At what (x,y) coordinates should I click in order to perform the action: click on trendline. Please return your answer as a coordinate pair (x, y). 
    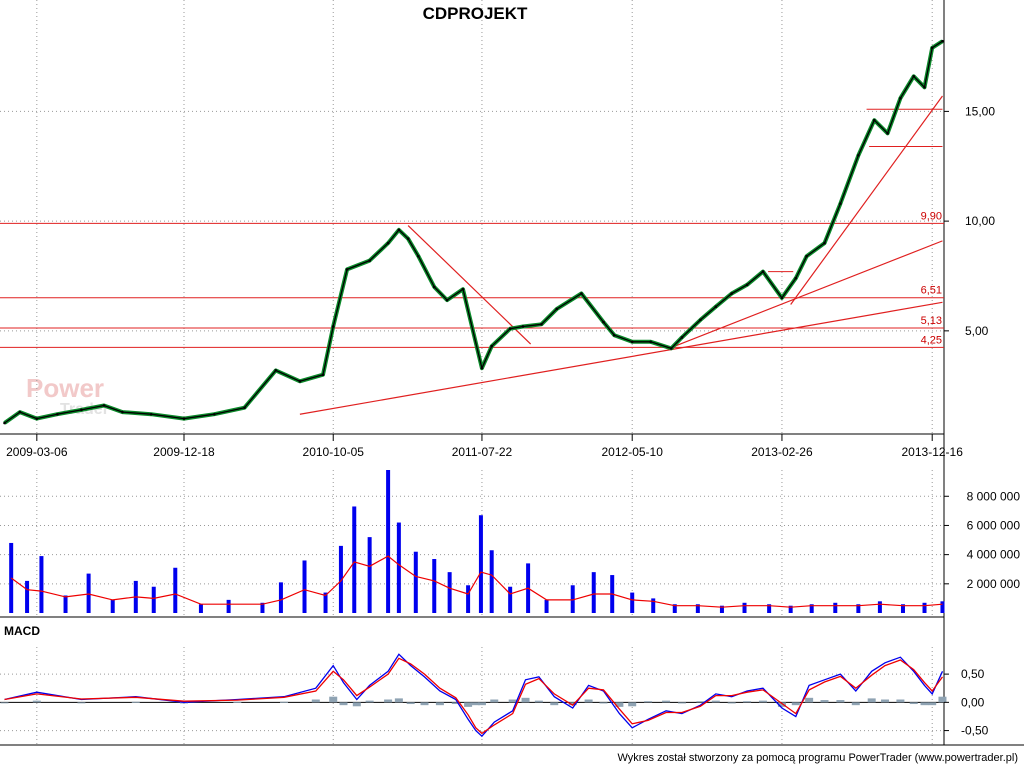
    Looking at the image, I should click on (621, 358).